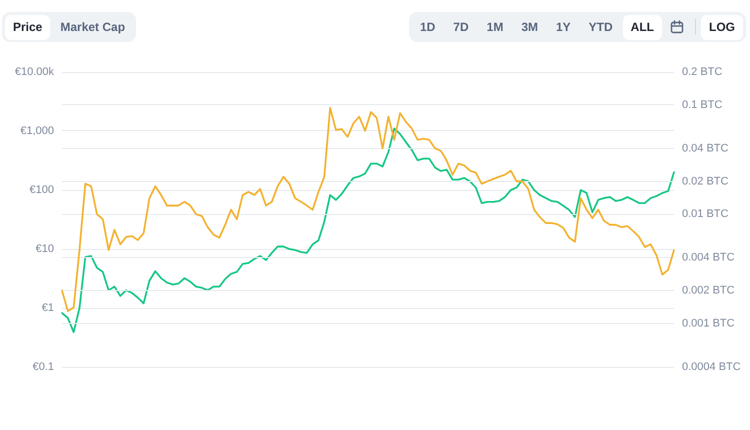  What do you see at coordinates (427, 27) in the screenshot?
I see `text: 1D` at bounding box center [427, 27].